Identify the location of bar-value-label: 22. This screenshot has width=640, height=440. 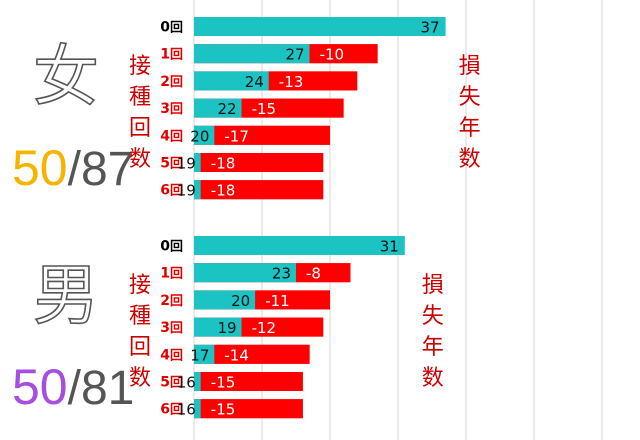
(227, 109).